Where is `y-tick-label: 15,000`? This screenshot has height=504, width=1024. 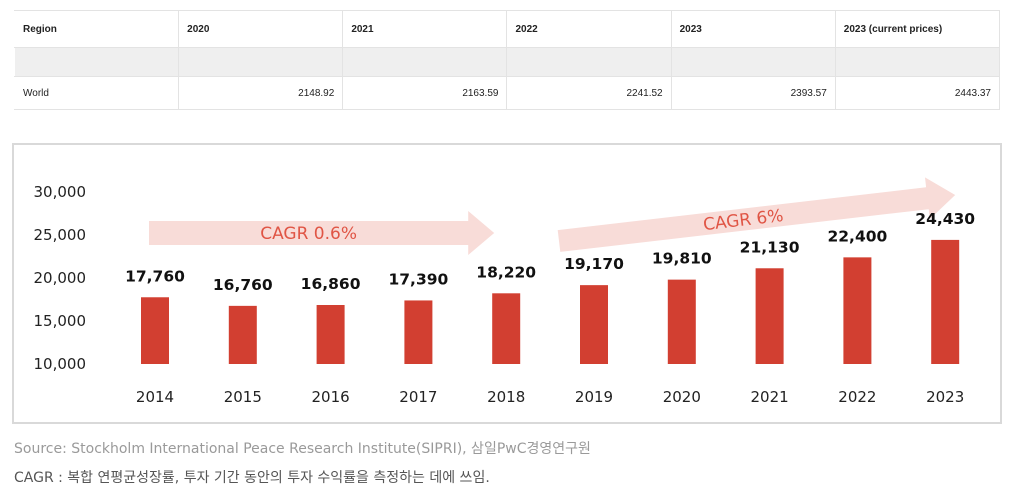
y-tick-label: 15,000 is located at coordinates (60, 321).